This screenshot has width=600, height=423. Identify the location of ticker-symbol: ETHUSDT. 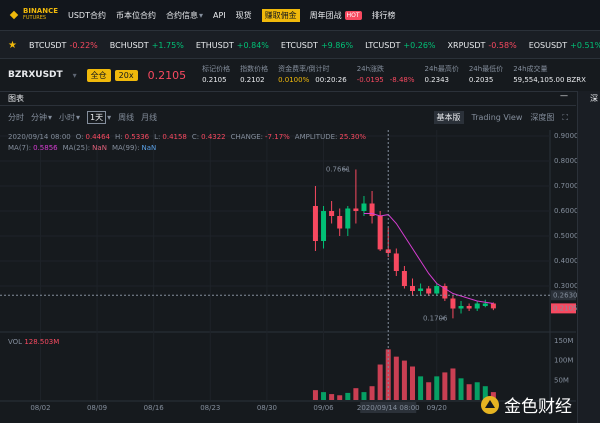
(214, 45).